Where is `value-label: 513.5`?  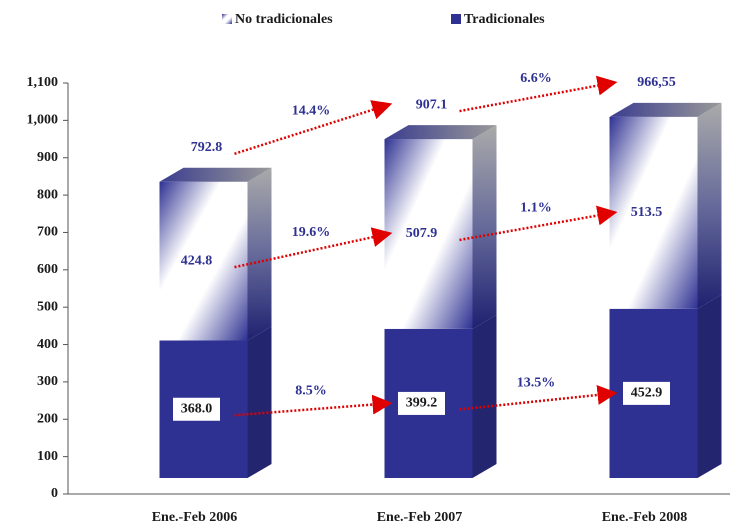
value-label: 513.5 is located at coordinates (647, 212).